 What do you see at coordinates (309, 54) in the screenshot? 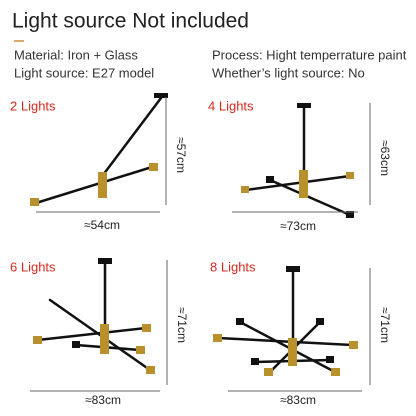
I see `spec: Process: Hight temperrature paint` at bounding box center [309, 54].